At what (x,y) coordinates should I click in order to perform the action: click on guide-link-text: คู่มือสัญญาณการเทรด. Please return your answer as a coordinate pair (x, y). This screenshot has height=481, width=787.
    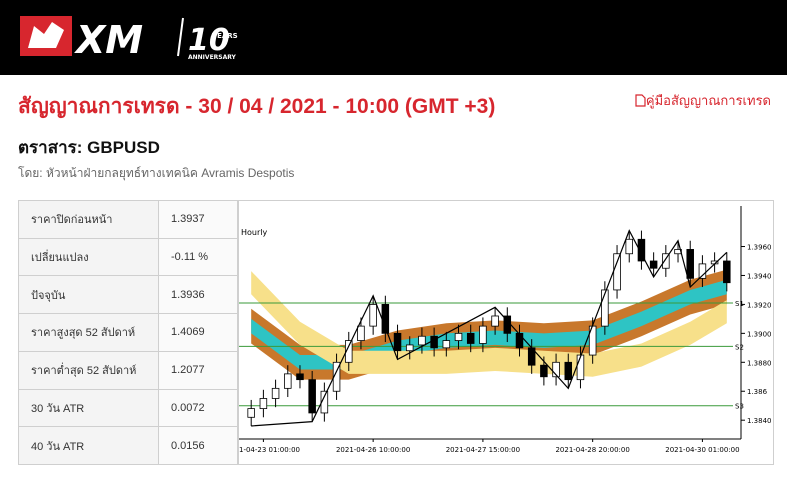
    Looking at the image, I should click on (708, 100).